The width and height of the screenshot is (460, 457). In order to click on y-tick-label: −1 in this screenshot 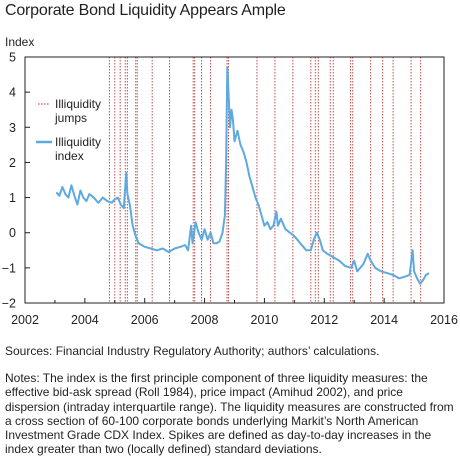, I will do `click(9, 268)`.